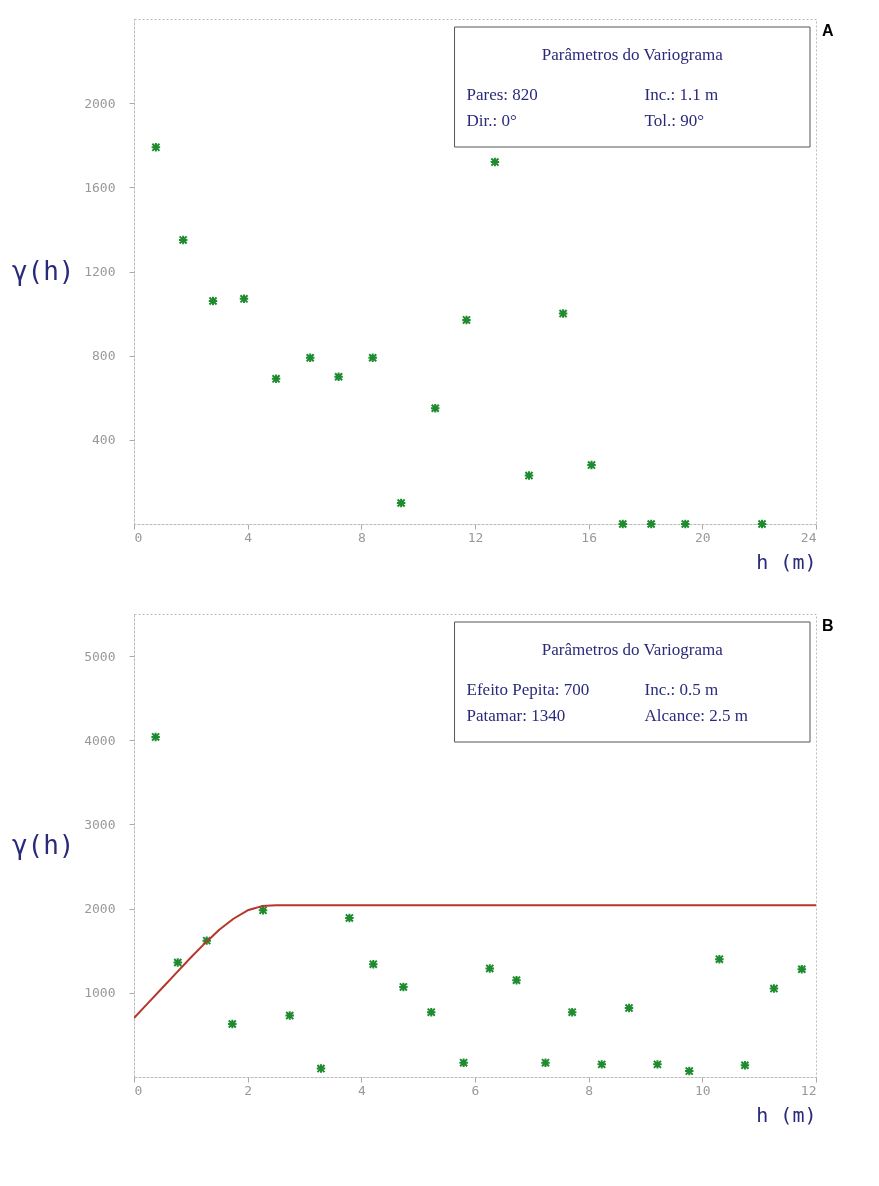 Image resolution: width=879 pixels, height=1186 pixels. What do you see at coordinates (100, 656) in the screenshot?
I see `y-tick-label: 5000` at bounding box center [100, 656].